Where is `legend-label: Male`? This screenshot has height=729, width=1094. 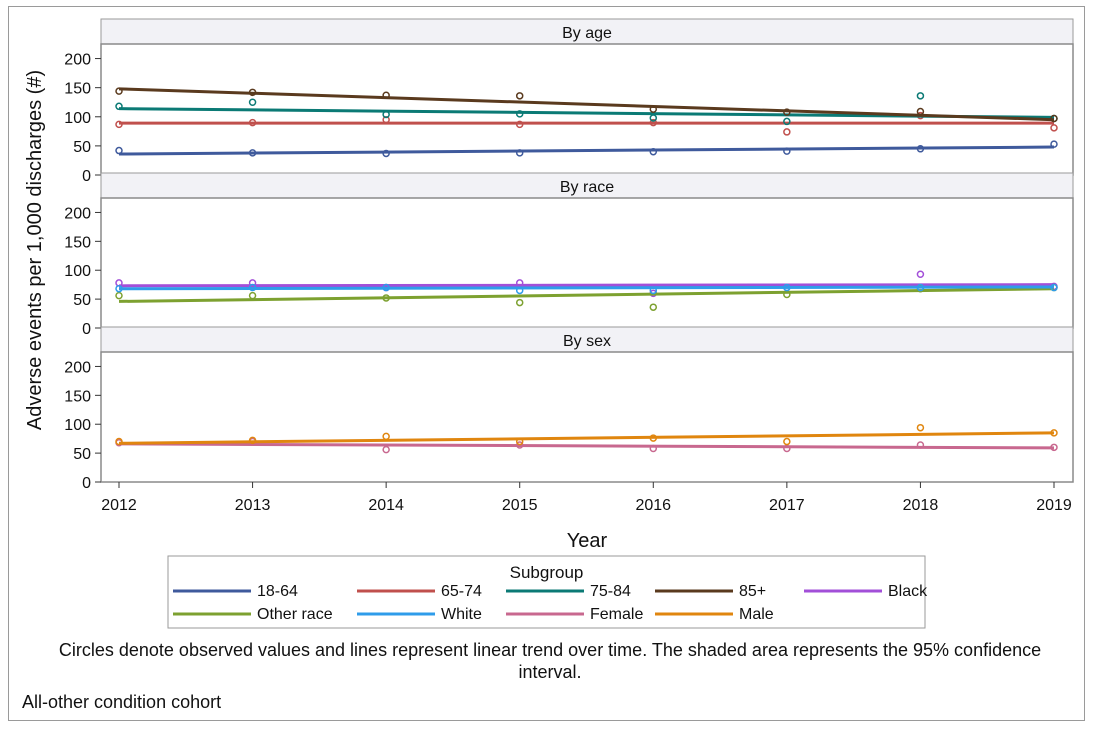
legend-label: Male is located at coordinates (756, 614).